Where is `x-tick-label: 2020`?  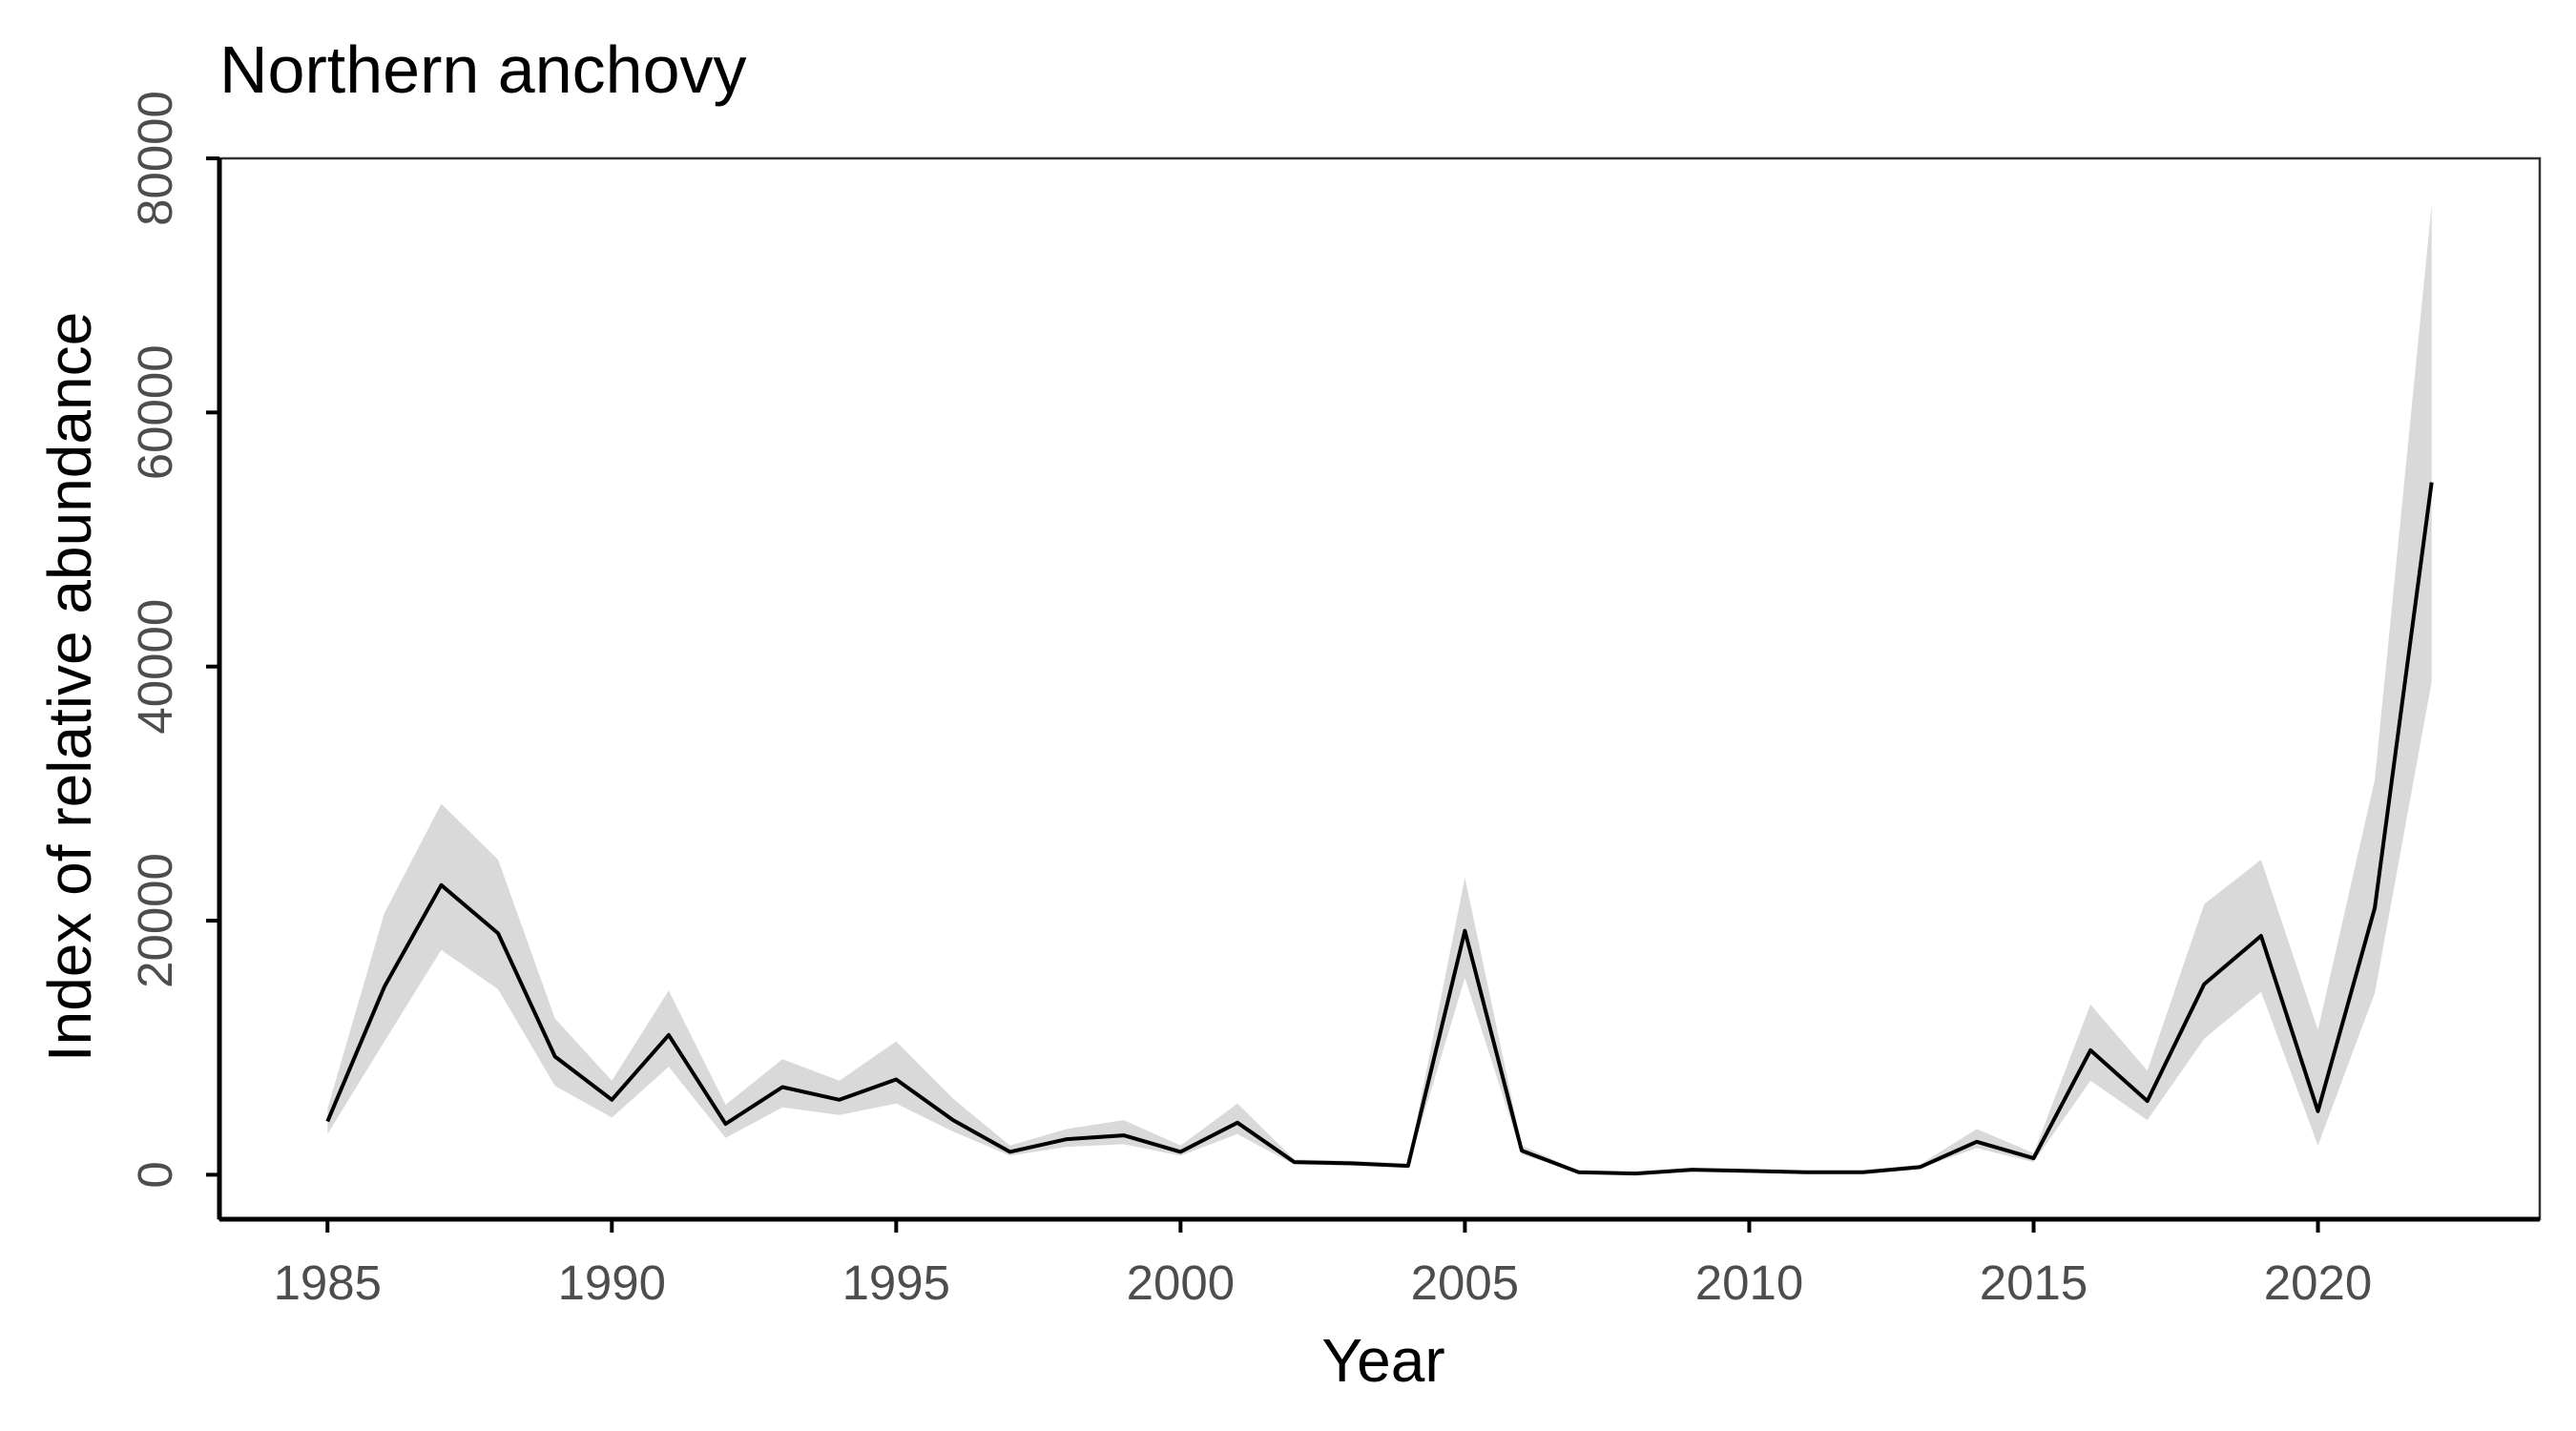
x-tick-label: 2020 is located at coordinates (2318, 1282).